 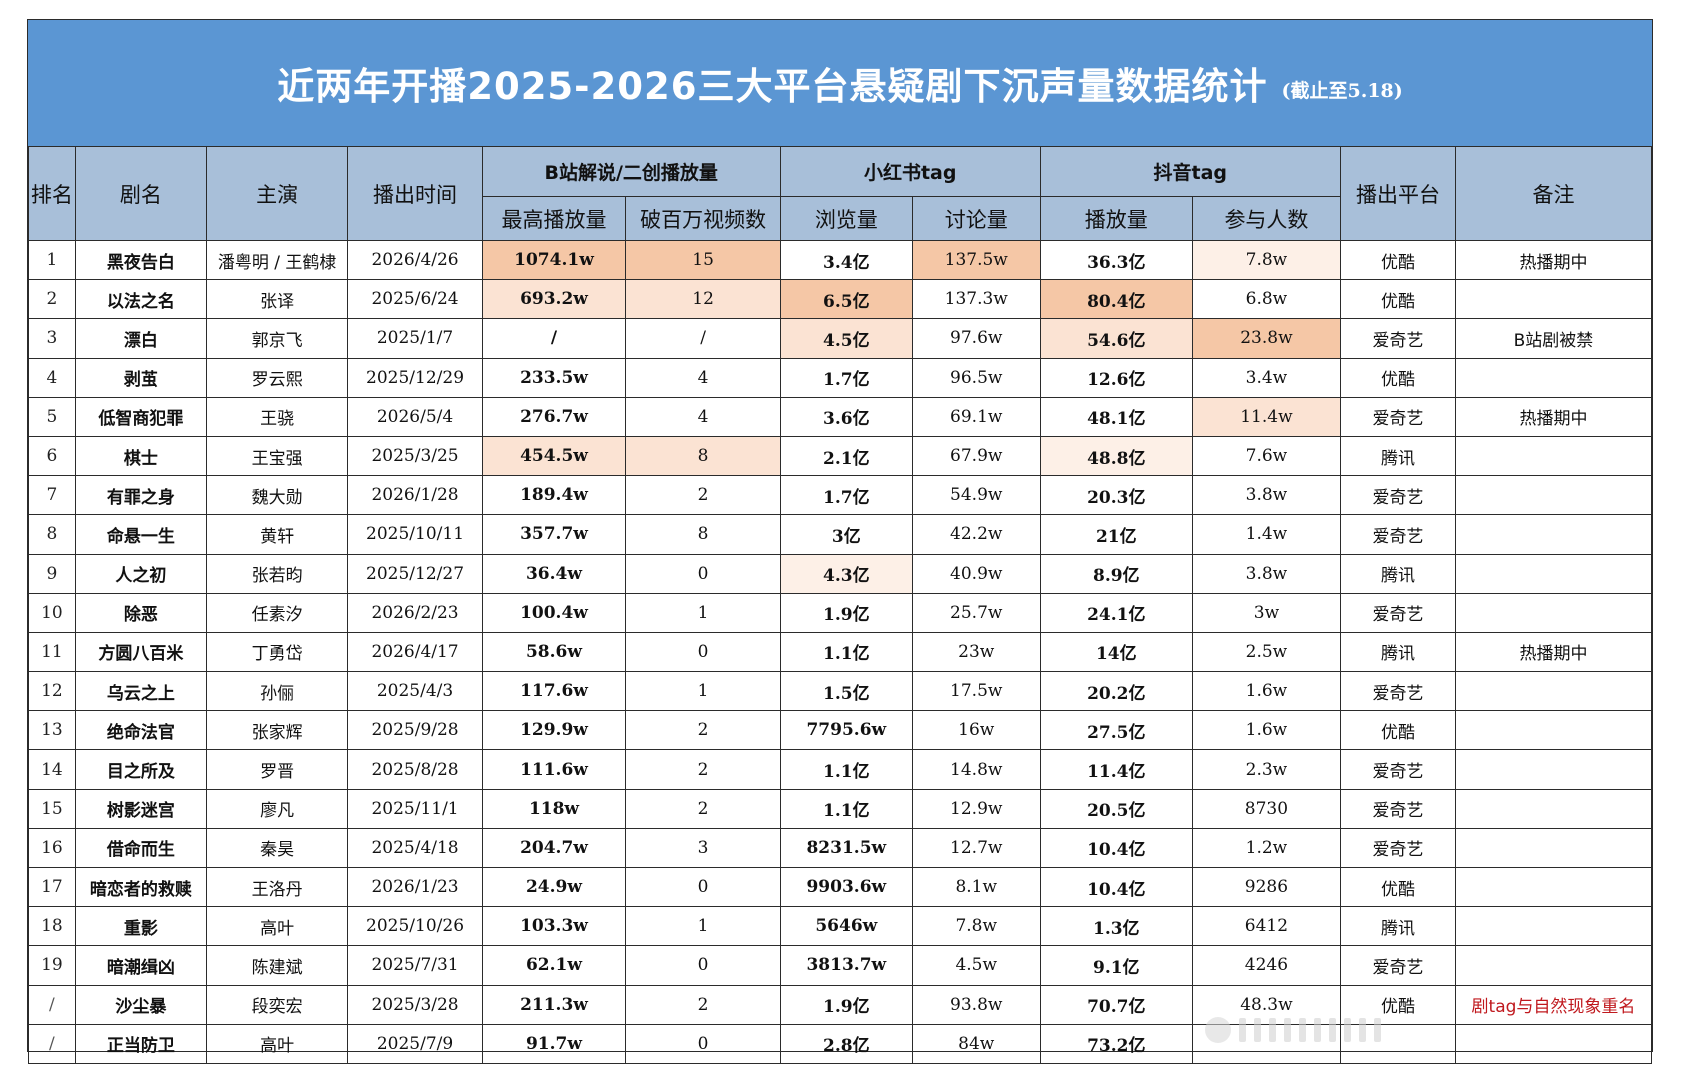 What do you see at coordinates (277, 652) in the screenshot?
I see `cell-actor: 丁勇岱` at bounding box center [277, 652].